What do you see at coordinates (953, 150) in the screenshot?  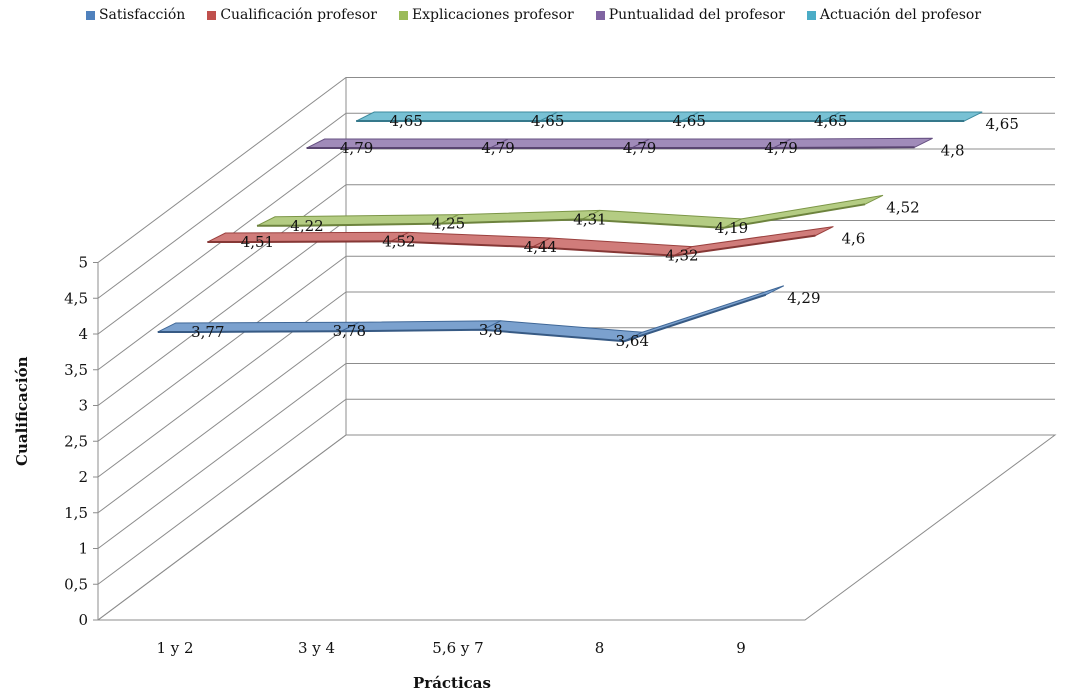 I see `data-label: 4,8` at bounding box center [953, 150].